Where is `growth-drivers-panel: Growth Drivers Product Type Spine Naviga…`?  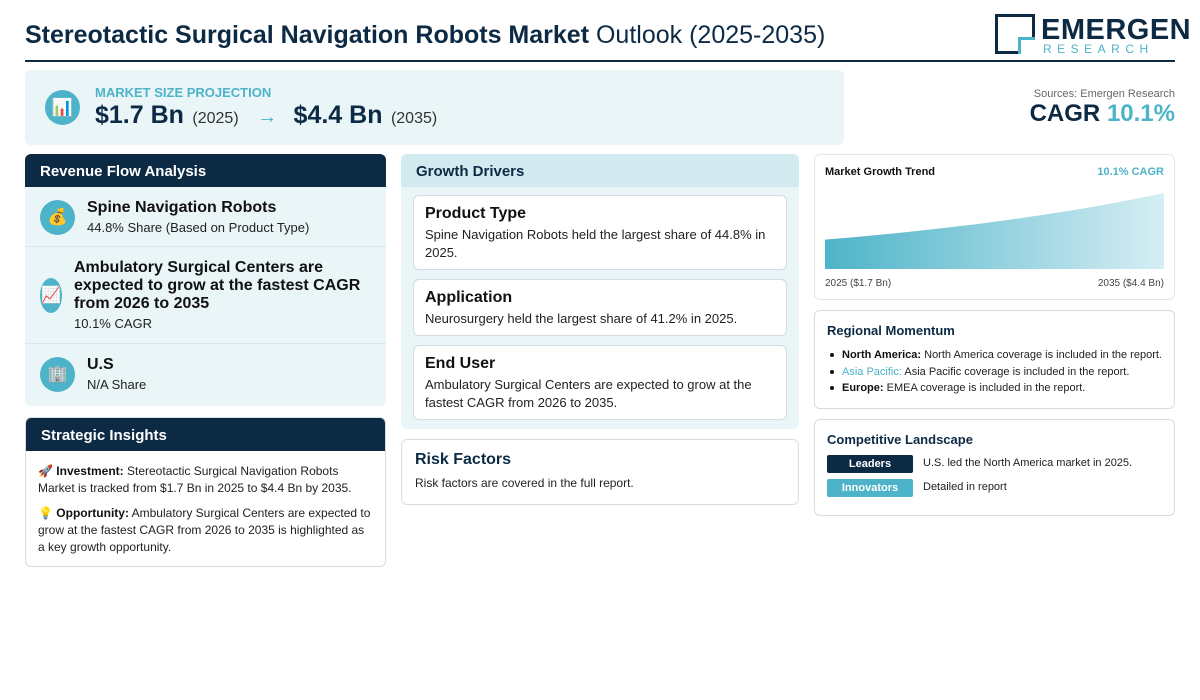 growth-drivers-panel: Growth Drivers Product Type Spine Naviga… is located at coordinates (600, 291).